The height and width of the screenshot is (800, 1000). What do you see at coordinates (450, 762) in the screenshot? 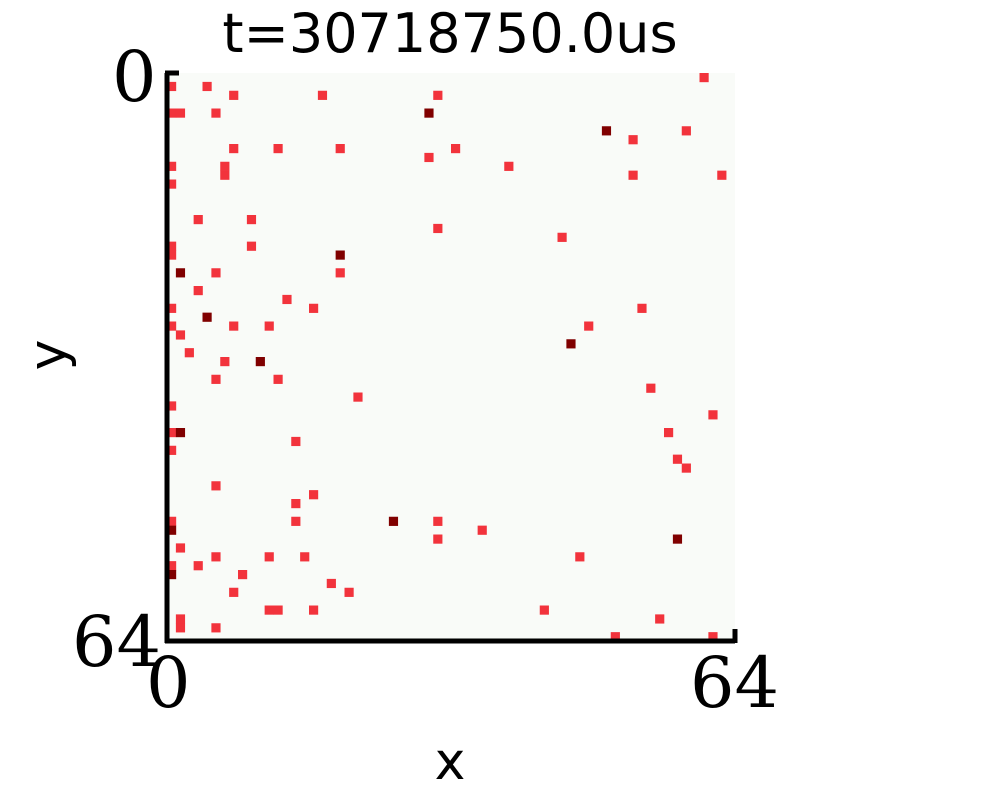
I see `x-axis-label: x` at bounding box center [450, 762].